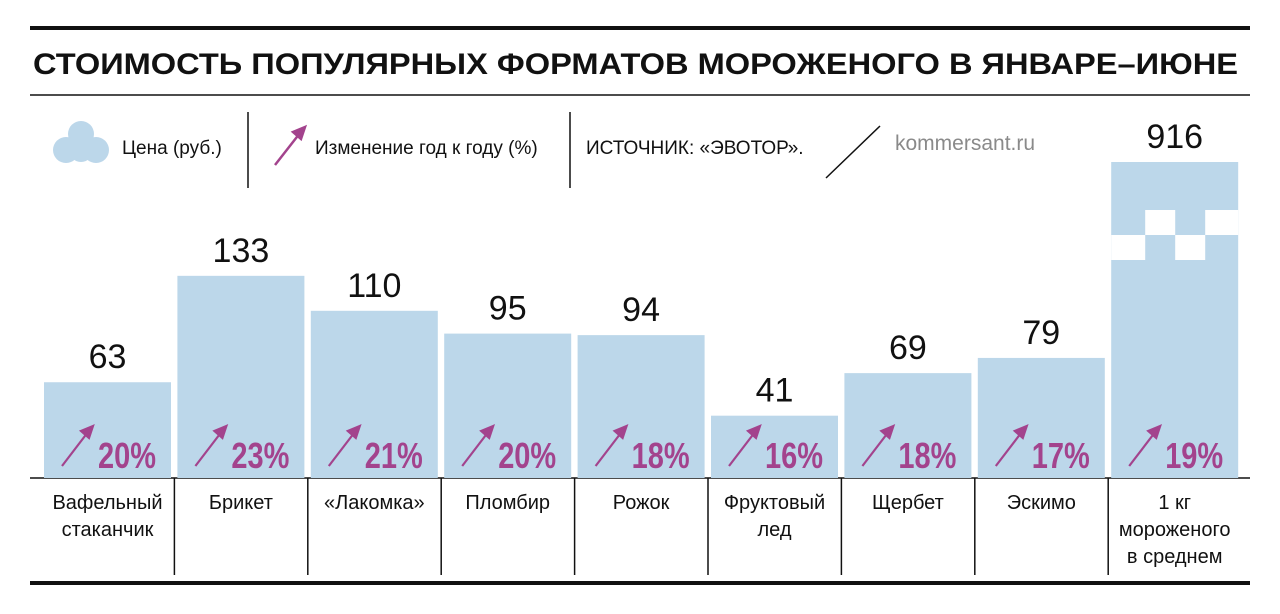  I want to click on change-label: 19%, so click(1194, 455).